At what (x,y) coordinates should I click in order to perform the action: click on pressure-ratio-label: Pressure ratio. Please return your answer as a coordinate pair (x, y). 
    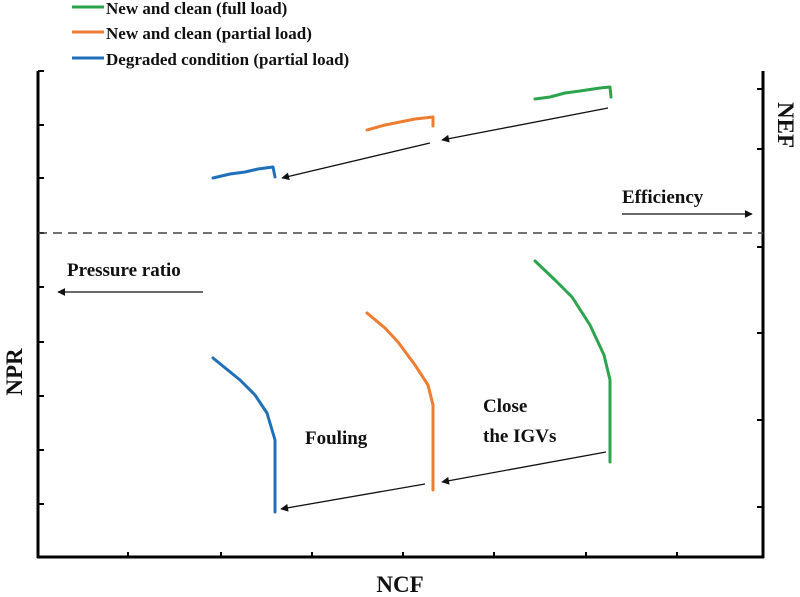
    Looking at the image, I should click on (124, 270).